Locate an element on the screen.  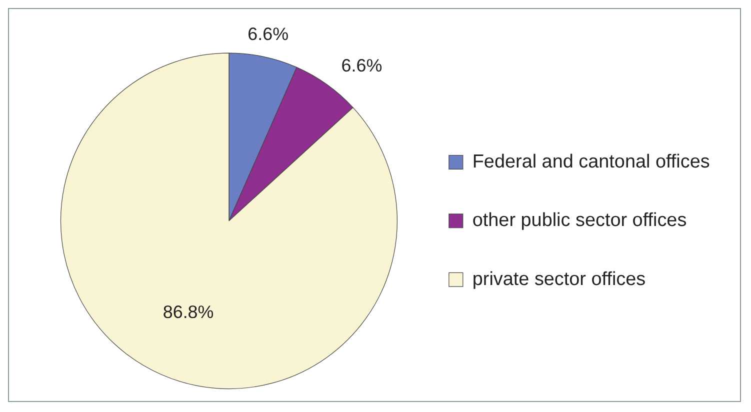
legend-label: private sector offices is located at coordinates (559, 279).